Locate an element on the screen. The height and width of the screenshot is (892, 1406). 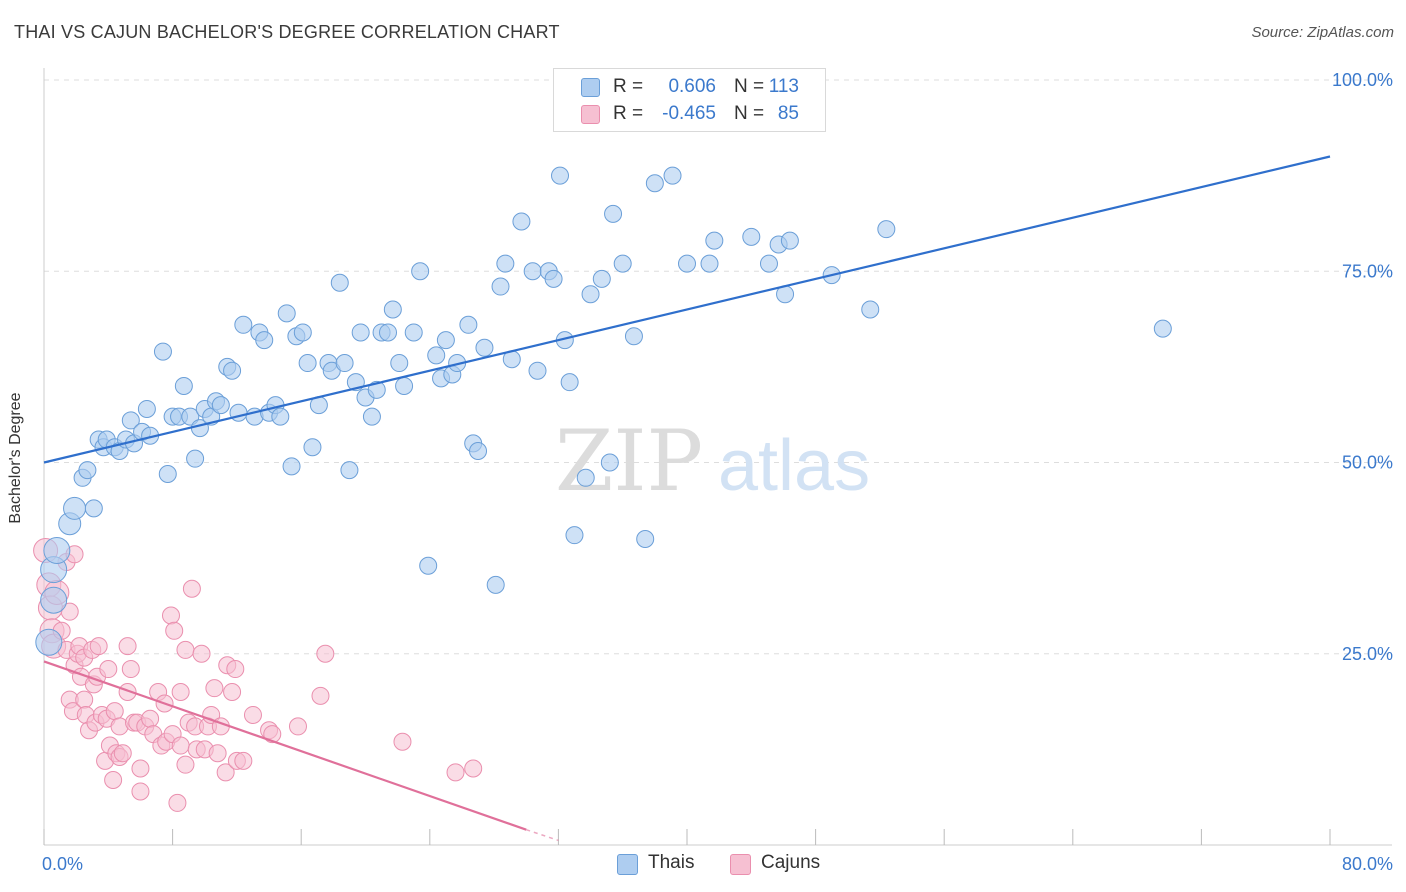
bottom-legend-swatch-thais is located at coordinates (627, 864).